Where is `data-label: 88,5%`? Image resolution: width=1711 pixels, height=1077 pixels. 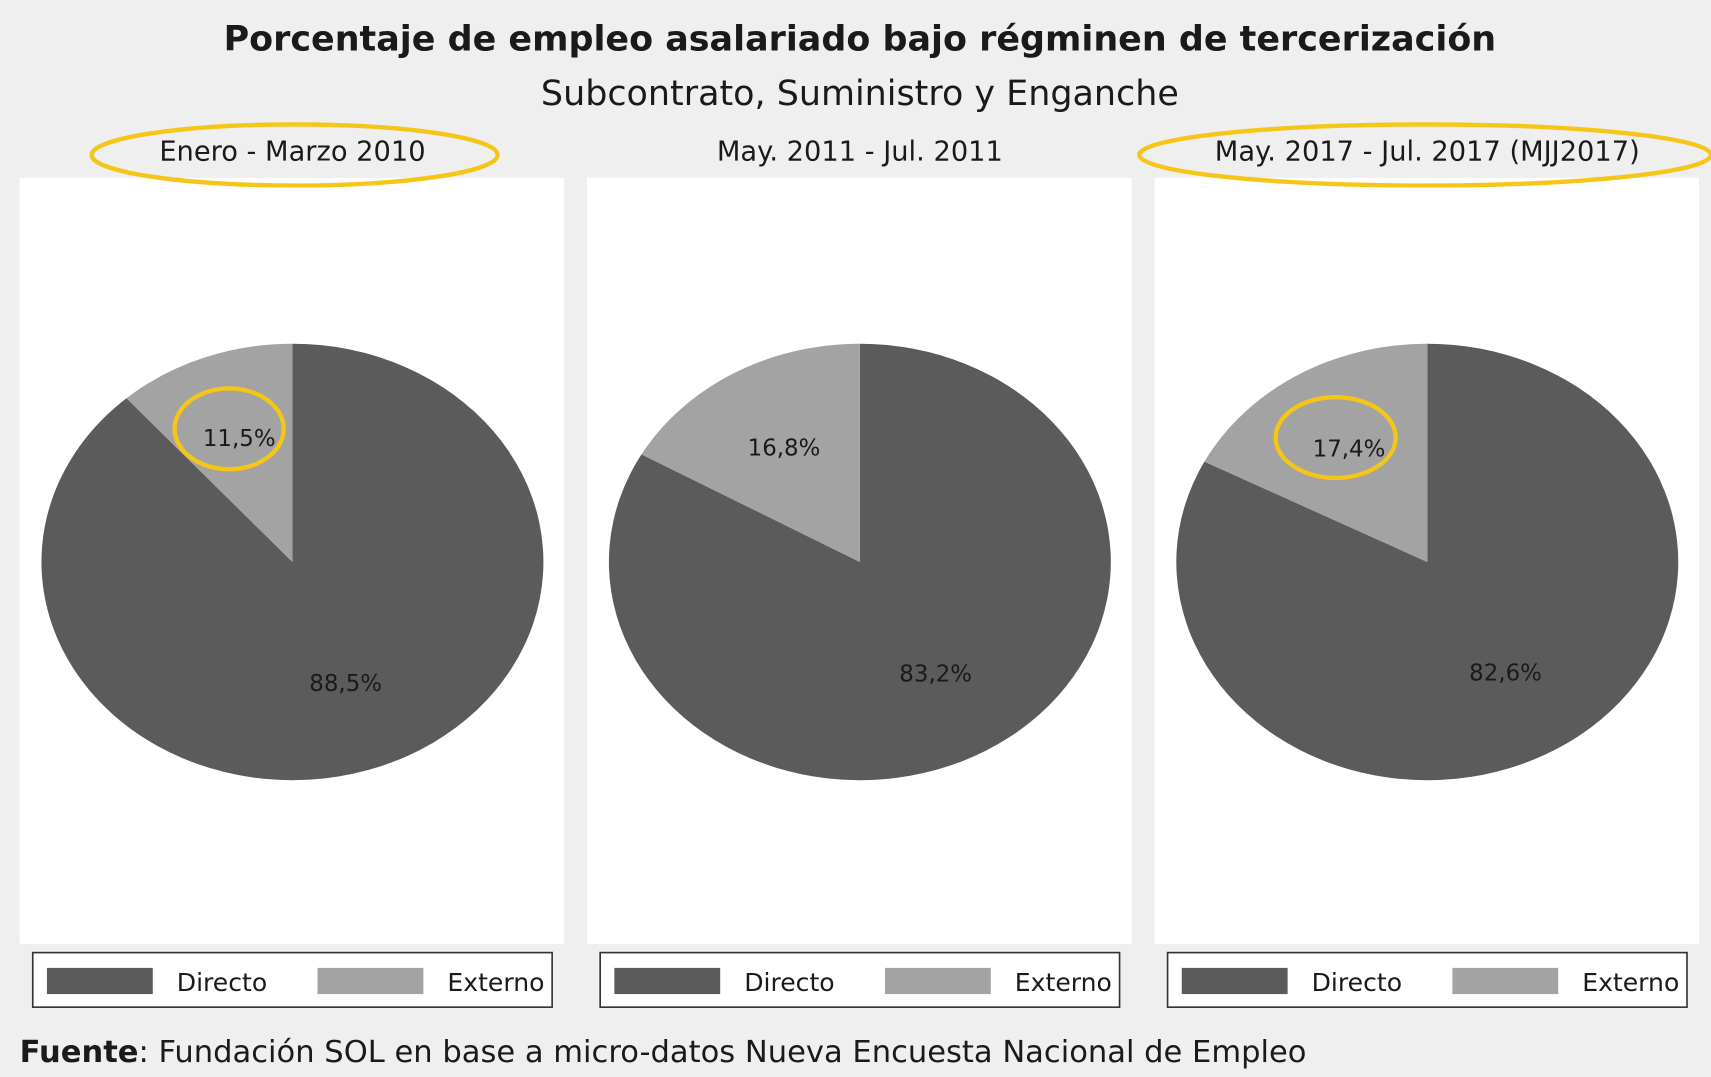 data-label: 88,5% is located at coordinates (345, 684).